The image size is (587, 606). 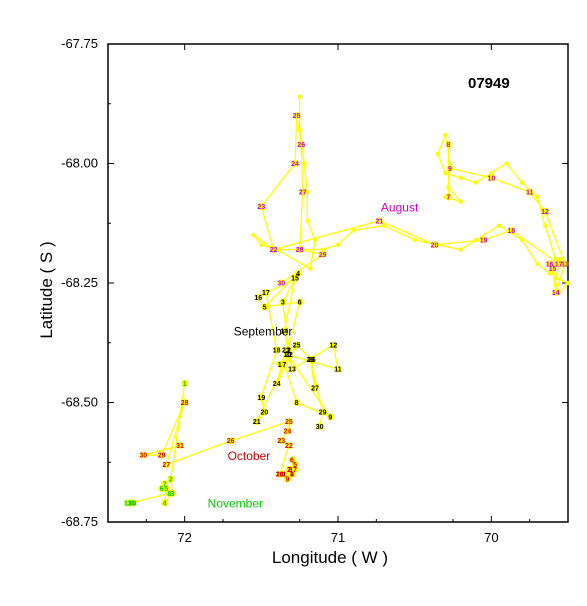 I want to click on day-label: 6, so click(x=162, y=489).